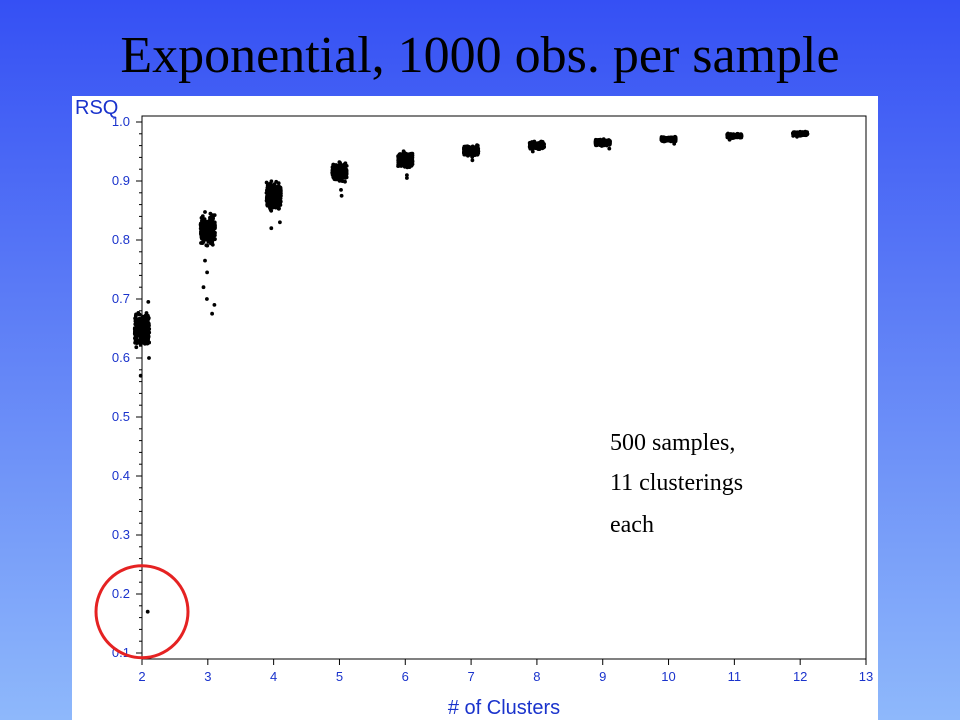 Image resolution: width=960 pixels, height=720 pixels. Describe the element at coordinates (273, 676) in the screenshot. I see `x-tick-label: 4` at that location.